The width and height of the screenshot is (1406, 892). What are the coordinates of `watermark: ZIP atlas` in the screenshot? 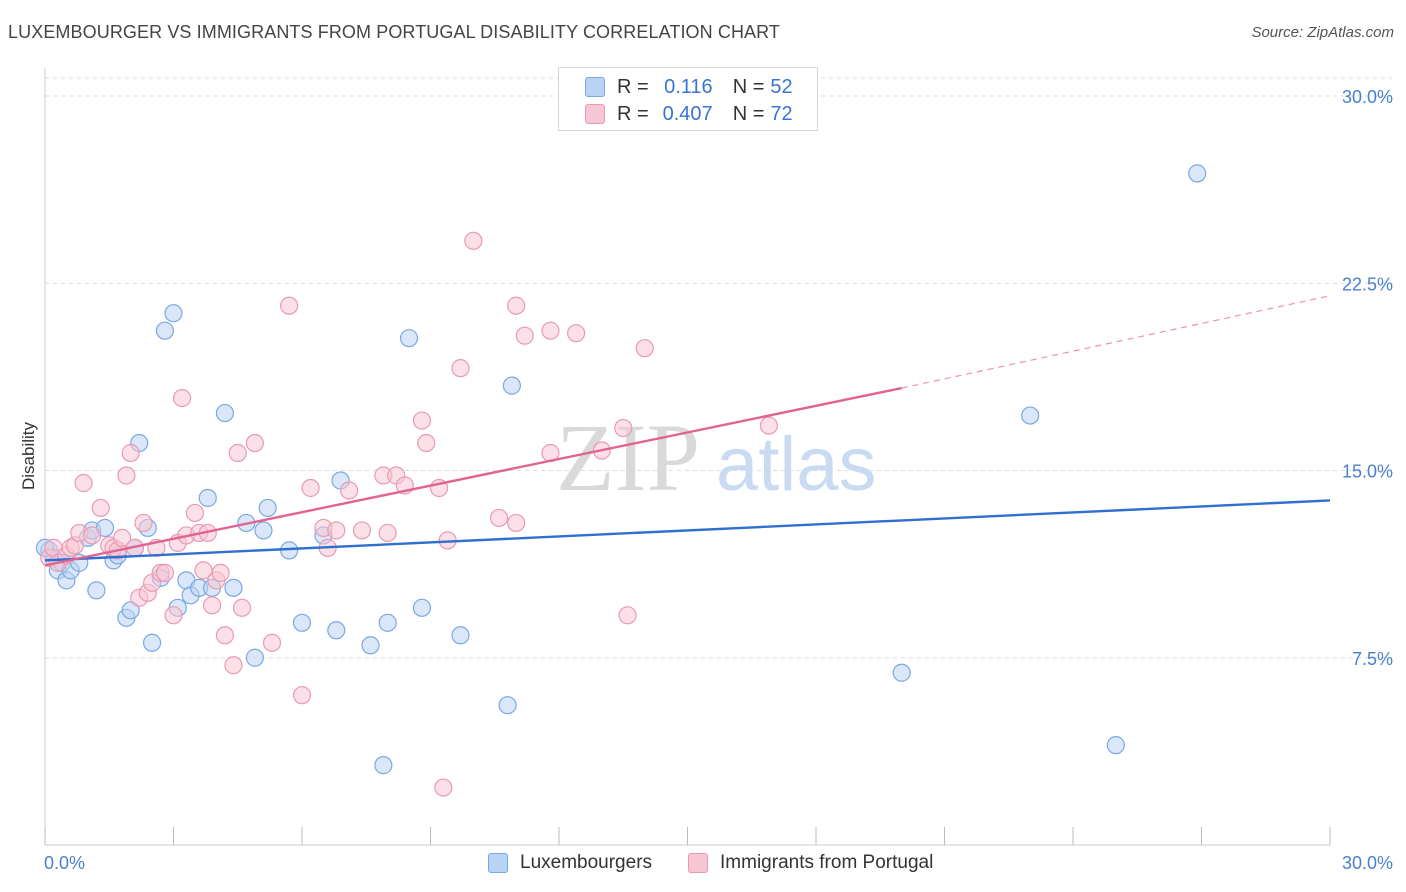 It's located at (716, 457).